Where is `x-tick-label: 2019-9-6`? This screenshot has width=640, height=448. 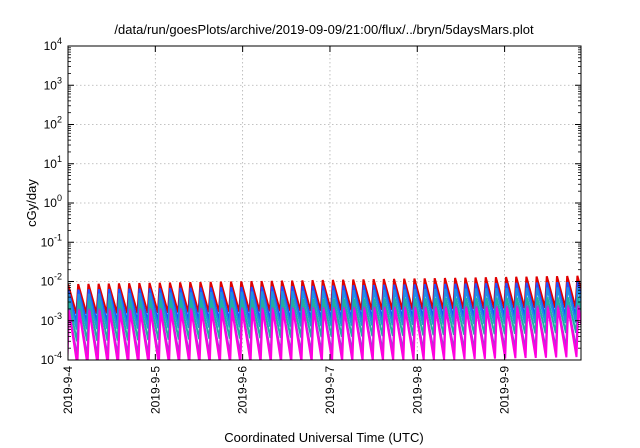
x-tick-label: 2019-9-6 is located at coordinates (243, 390).